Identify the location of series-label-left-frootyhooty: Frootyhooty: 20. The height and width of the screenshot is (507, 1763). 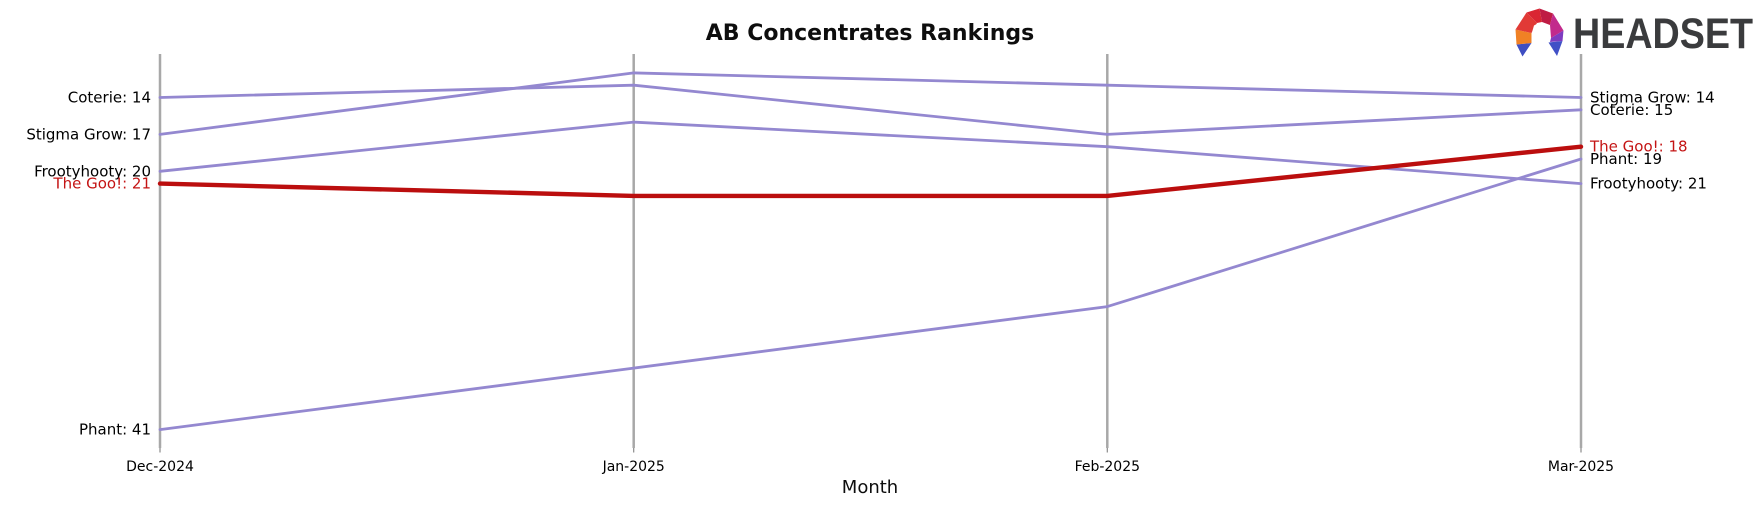
(92, 171).